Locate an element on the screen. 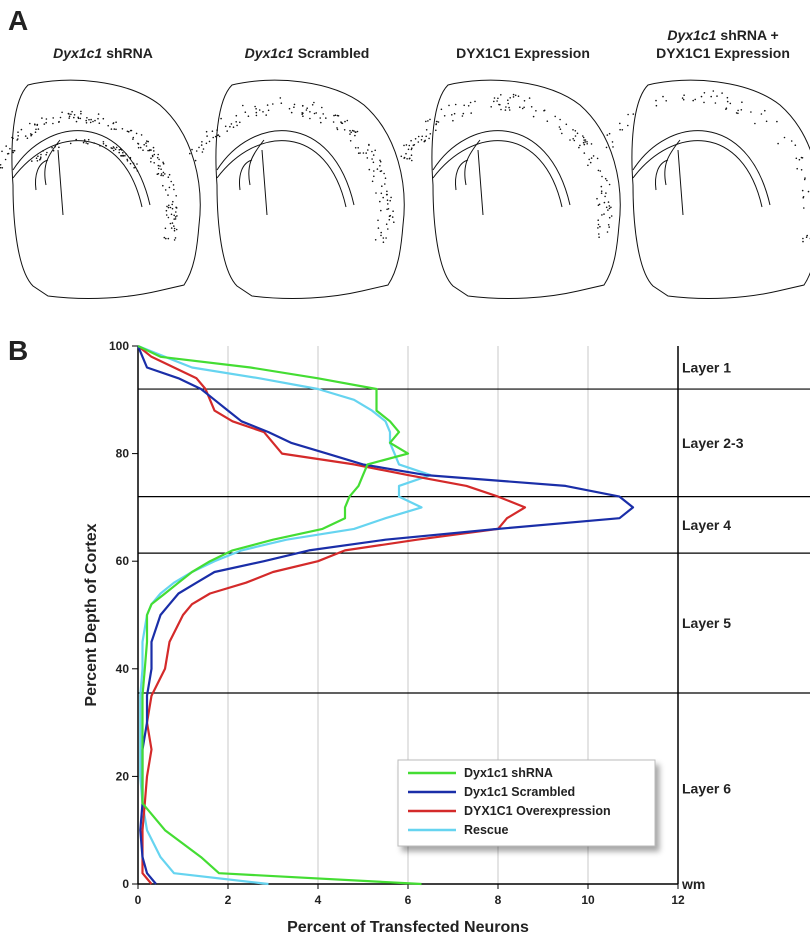 The height and width of the screenshot is (938, 810). legend-box is located at coordinates (526, 803).